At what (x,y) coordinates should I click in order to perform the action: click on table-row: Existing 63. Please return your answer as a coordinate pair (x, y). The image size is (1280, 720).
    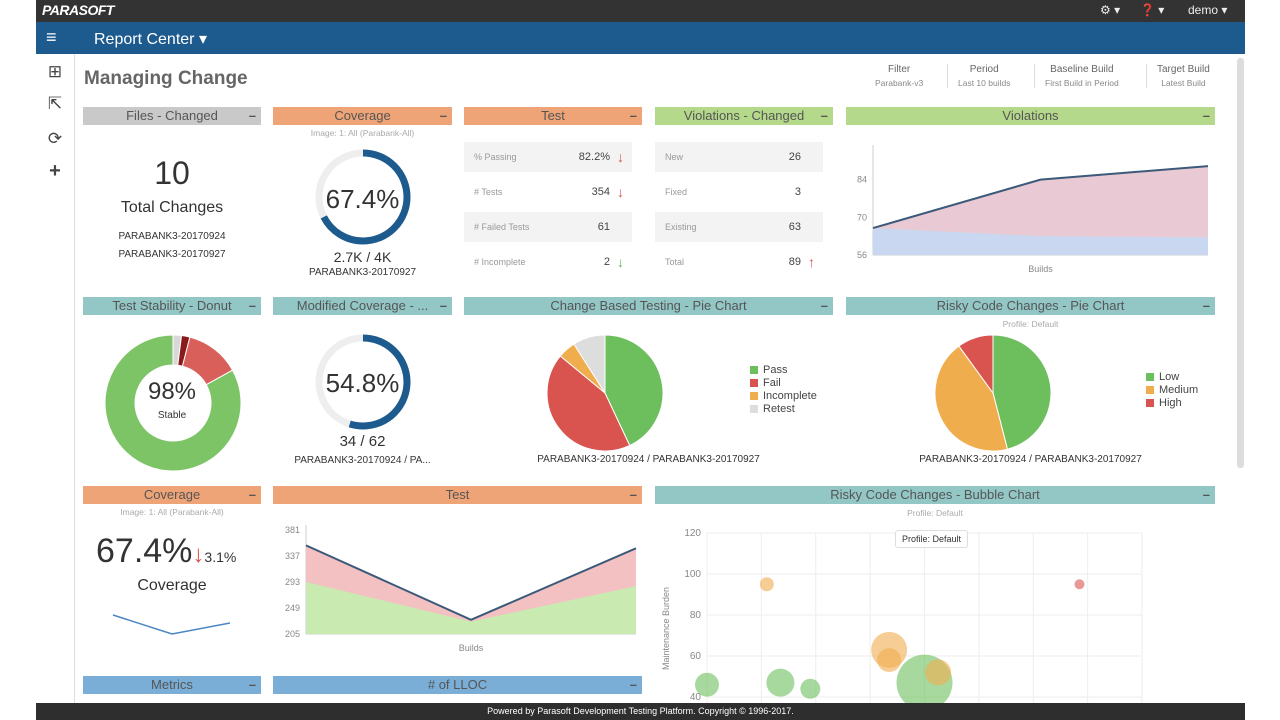
    Looking at the image, I should click on (739, 227).